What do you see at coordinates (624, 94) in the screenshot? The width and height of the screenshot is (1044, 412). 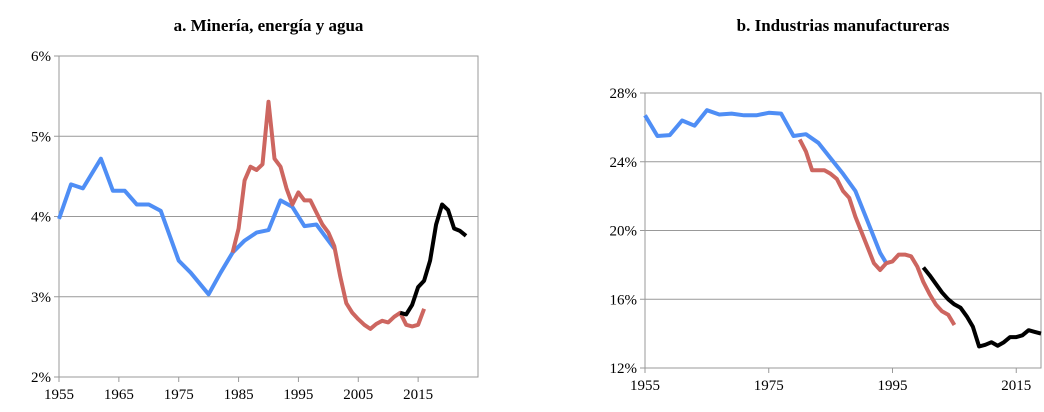 I see `y-tick-label: 28%` at bounding box center [624, 94].